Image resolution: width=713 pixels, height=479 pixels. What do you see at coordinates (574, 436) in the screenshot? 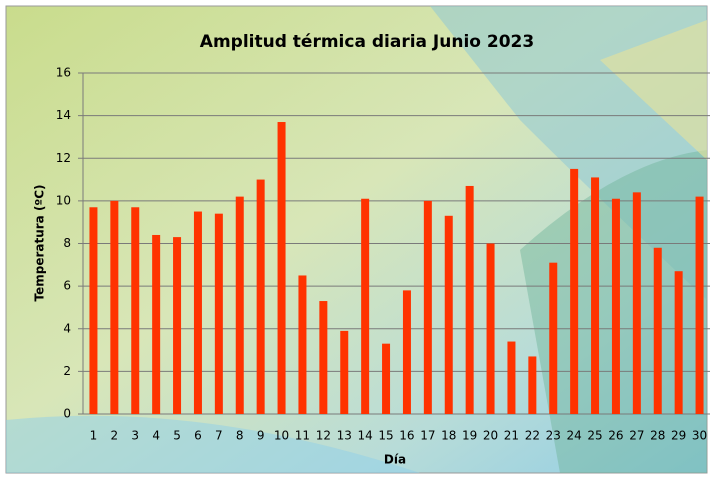
I see `x-tick-label: 24` at bounding box center [574, 436].